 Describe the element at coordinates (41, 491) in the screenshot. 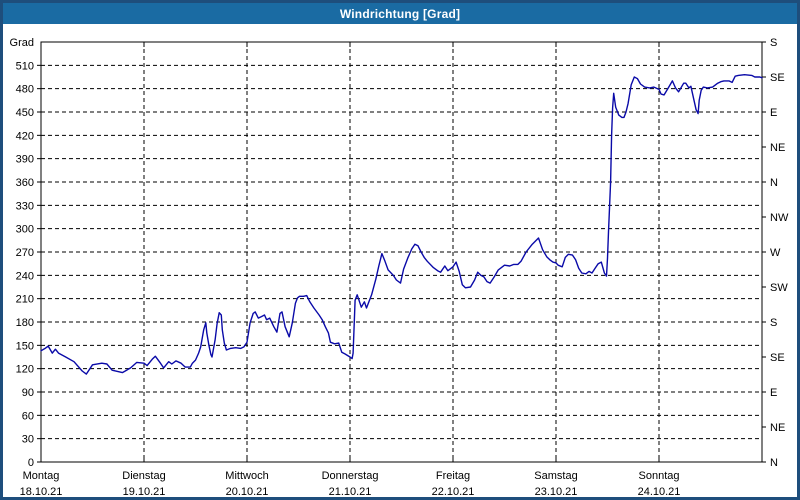

I see `day-date-label: 18.10.21` at that location.